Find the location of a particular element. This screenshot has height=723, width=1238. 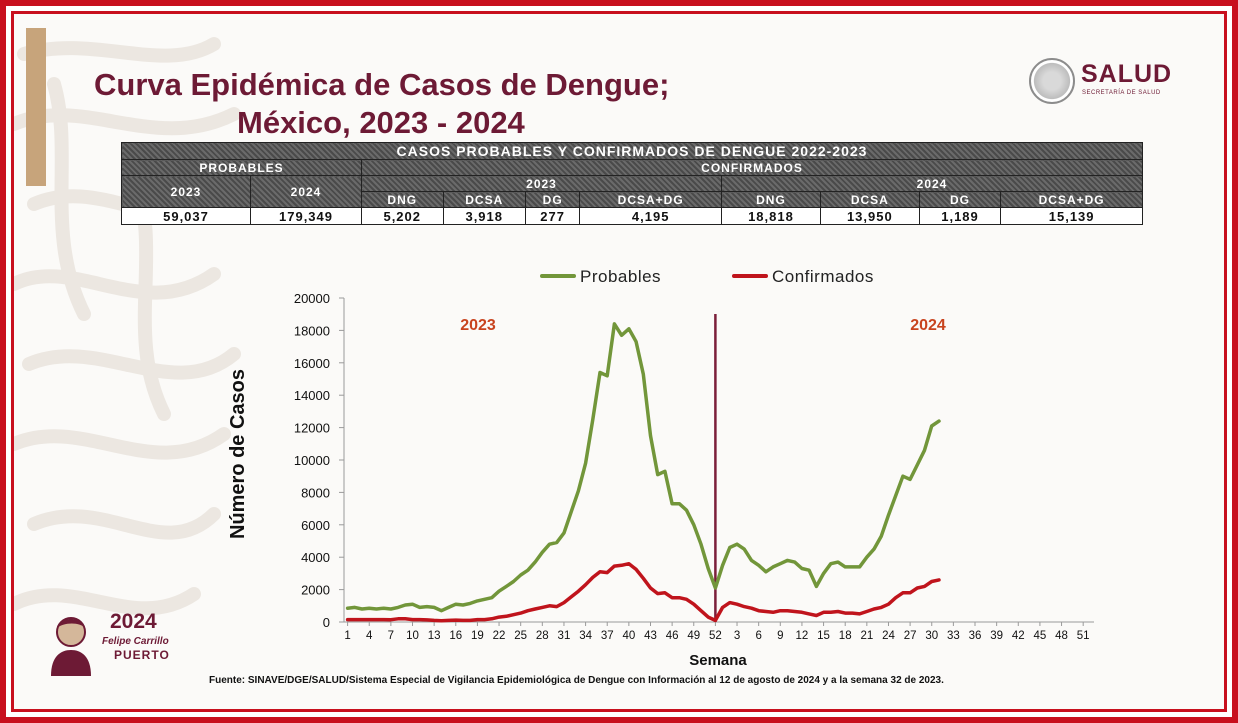

x-tick-label: 19 is located at coordinates (477, 636).